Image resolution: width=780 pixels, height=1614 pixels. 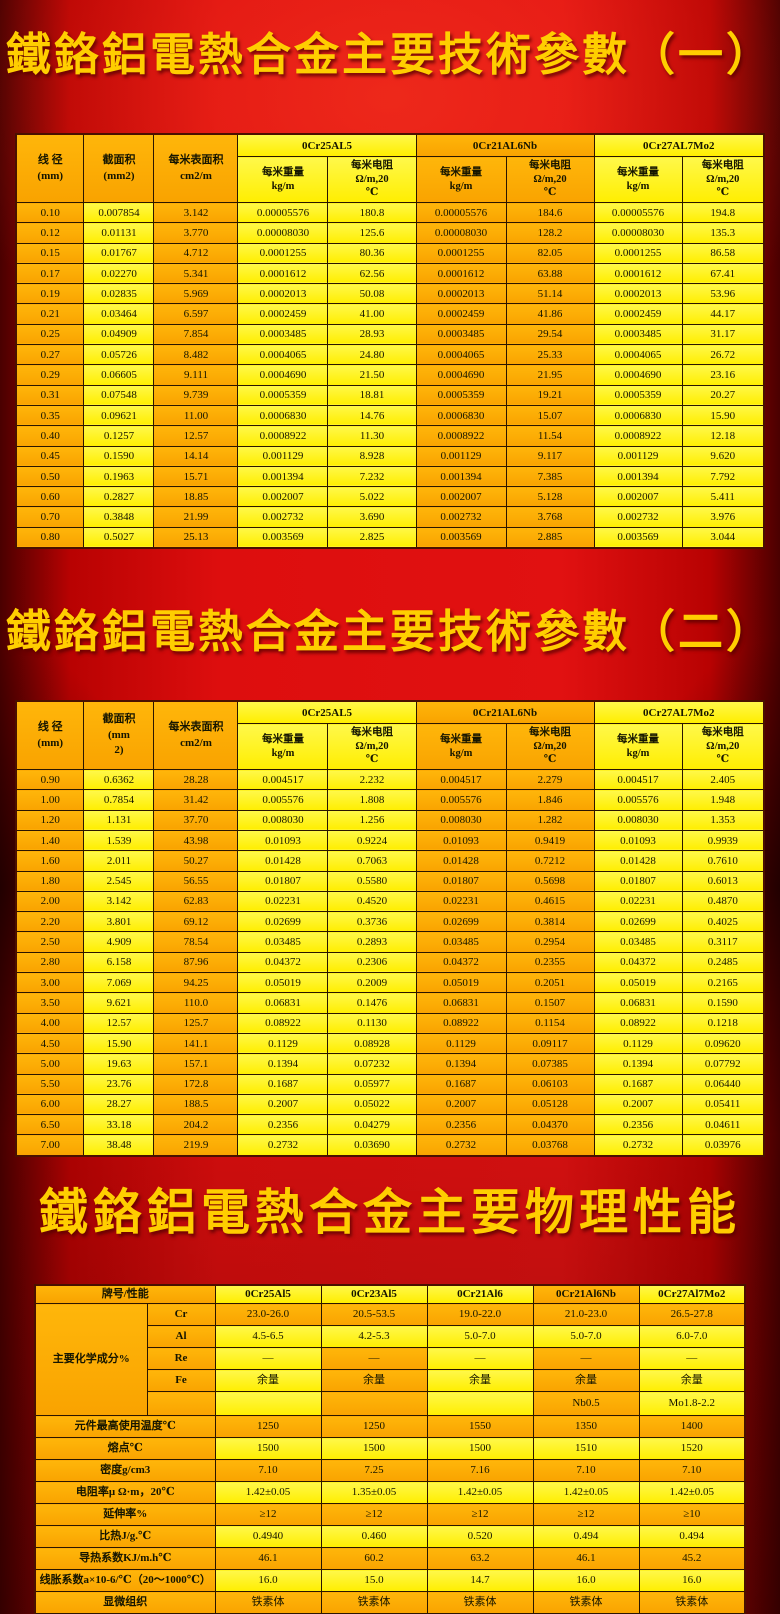 I want to click on t1-data-cell: 21.99, so click(x=196, y=517).